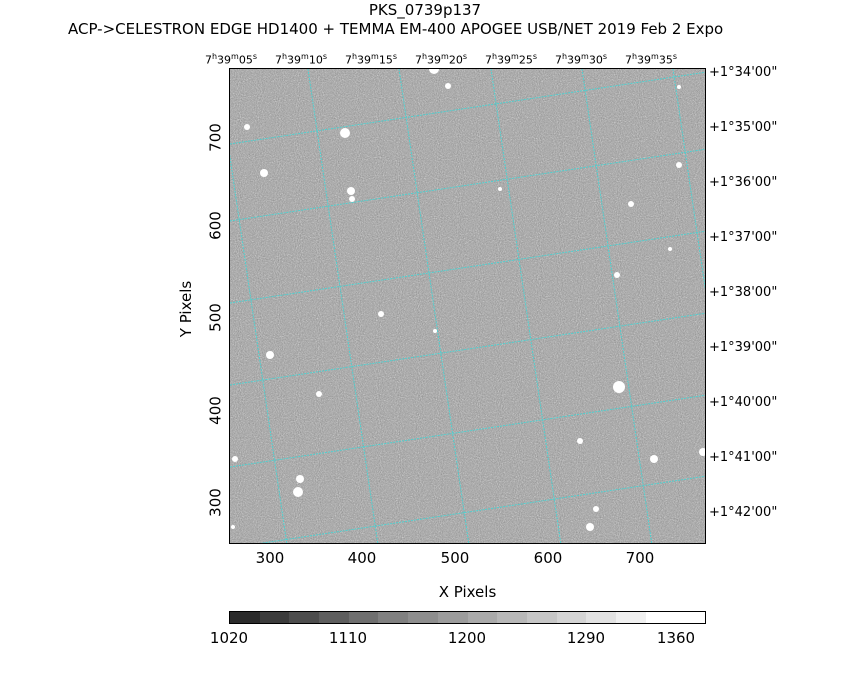 This screenshot has height=680, width=850. Describe the element at coordinates (467, 592) in the screenshot. I see `x-axis-label: X Pixels` at that location.